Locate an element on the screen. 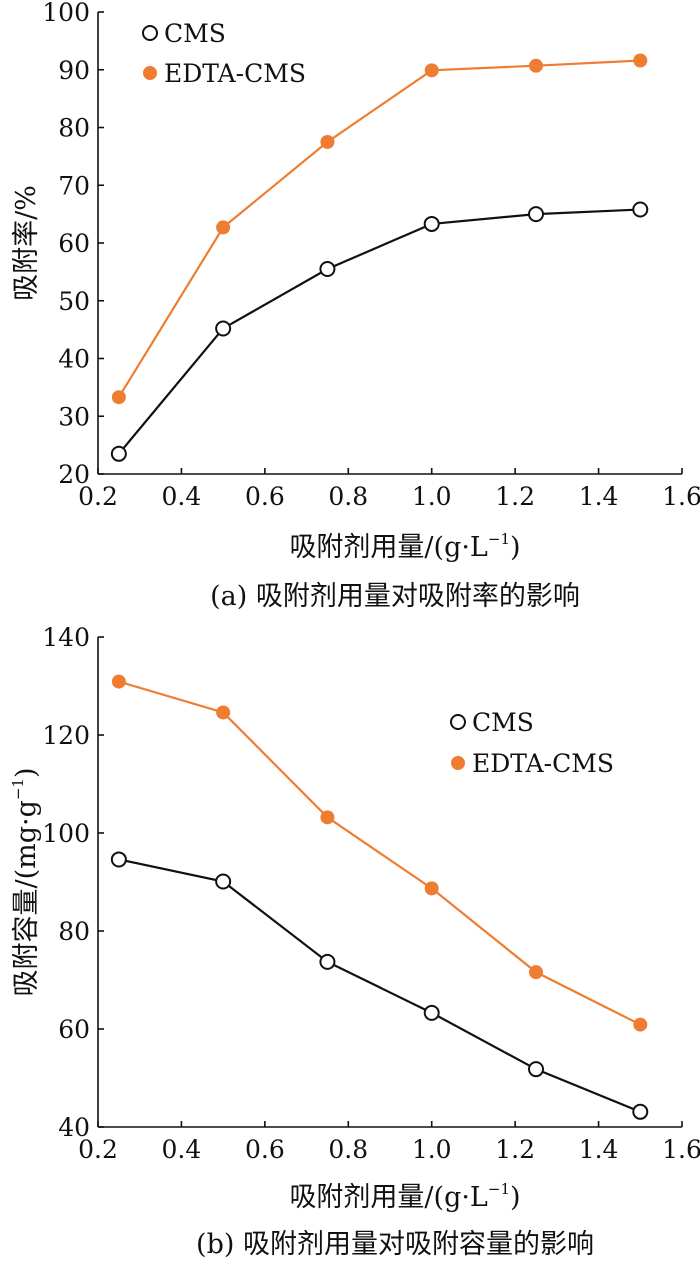  figure-caption: (b) 吸附剂用量对吸附容量的影响 is located at coordinates (395, 1244).